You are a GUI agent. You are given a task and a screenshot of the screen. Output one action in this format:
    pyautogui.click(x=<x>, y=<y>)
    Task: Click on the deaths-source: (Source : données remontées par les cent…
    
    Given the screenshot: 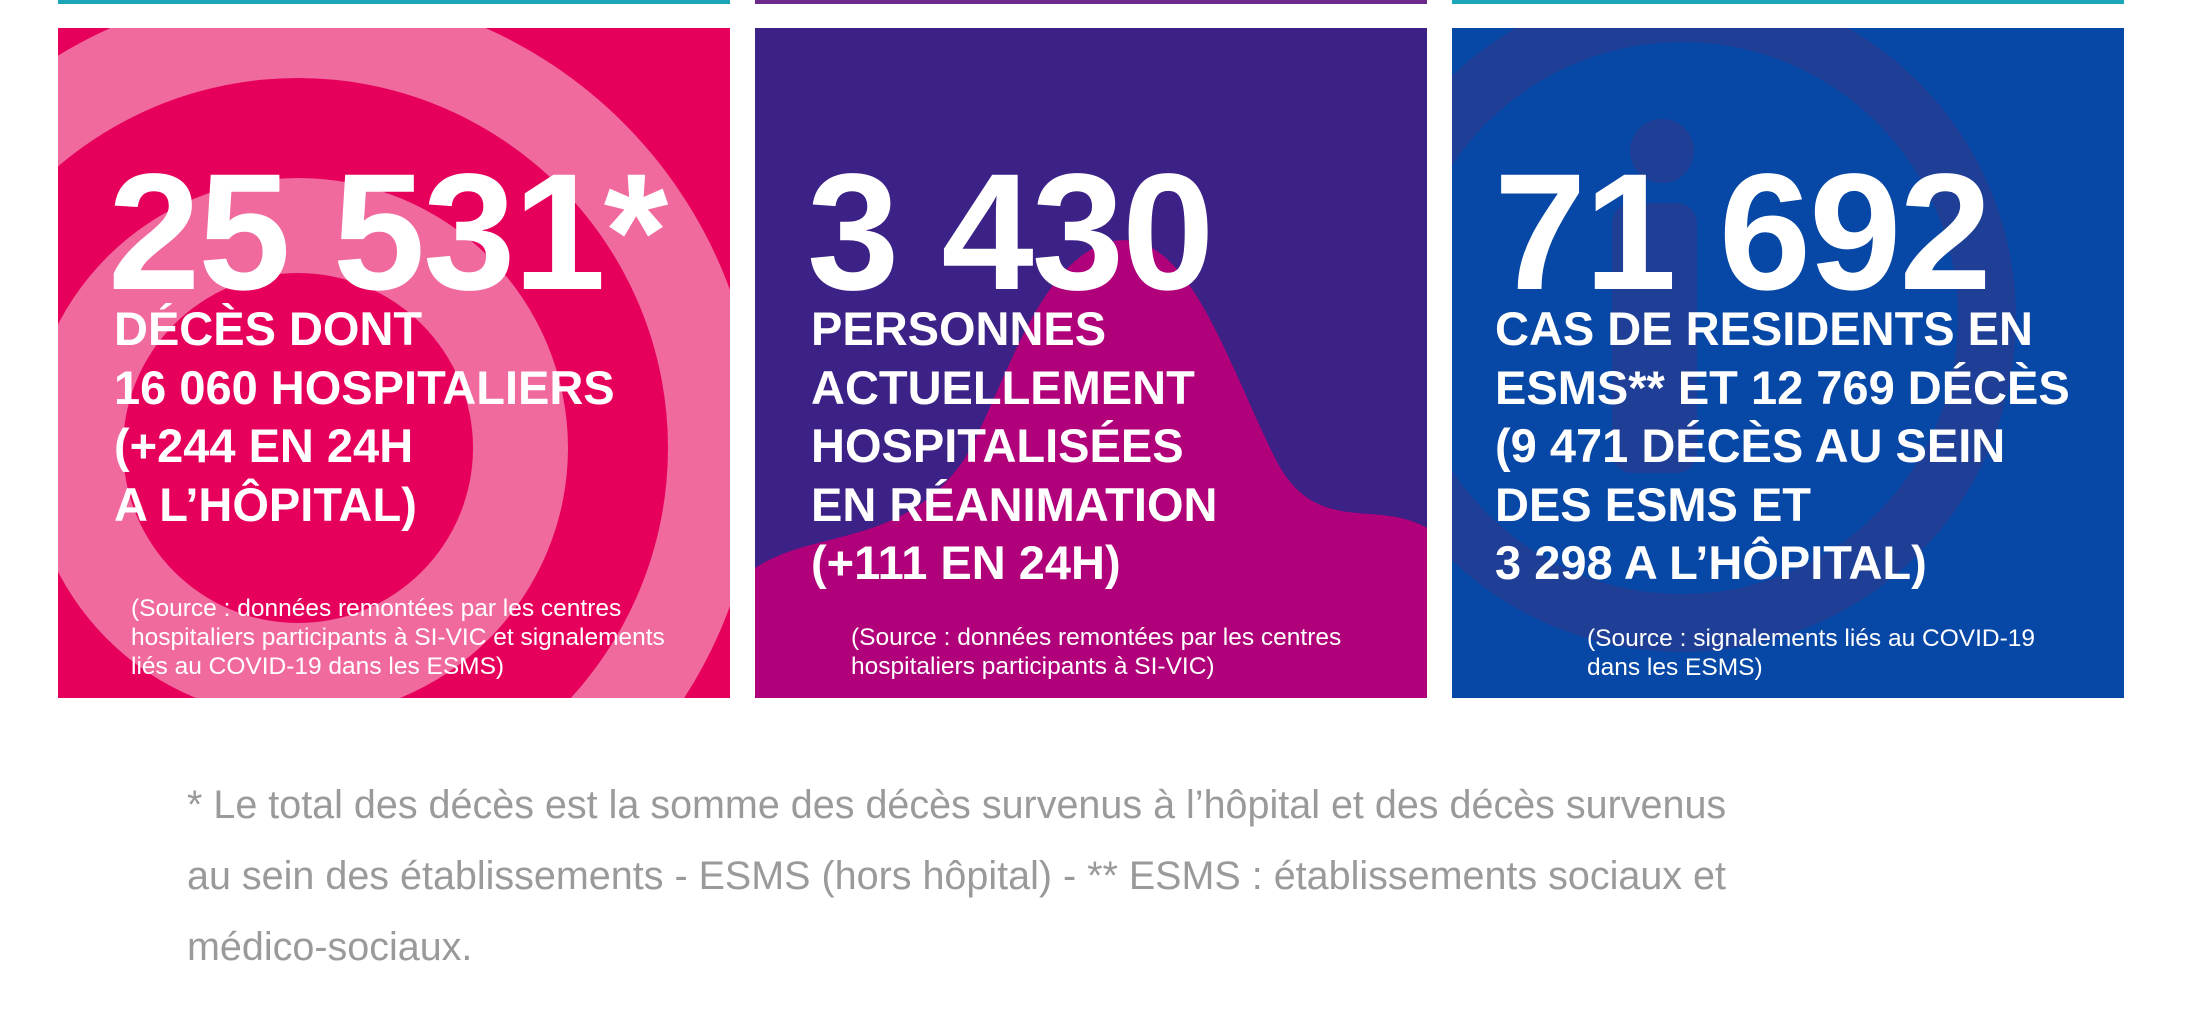 What is the action you would take?
    pyautogui.click(x=398, y=637)
    